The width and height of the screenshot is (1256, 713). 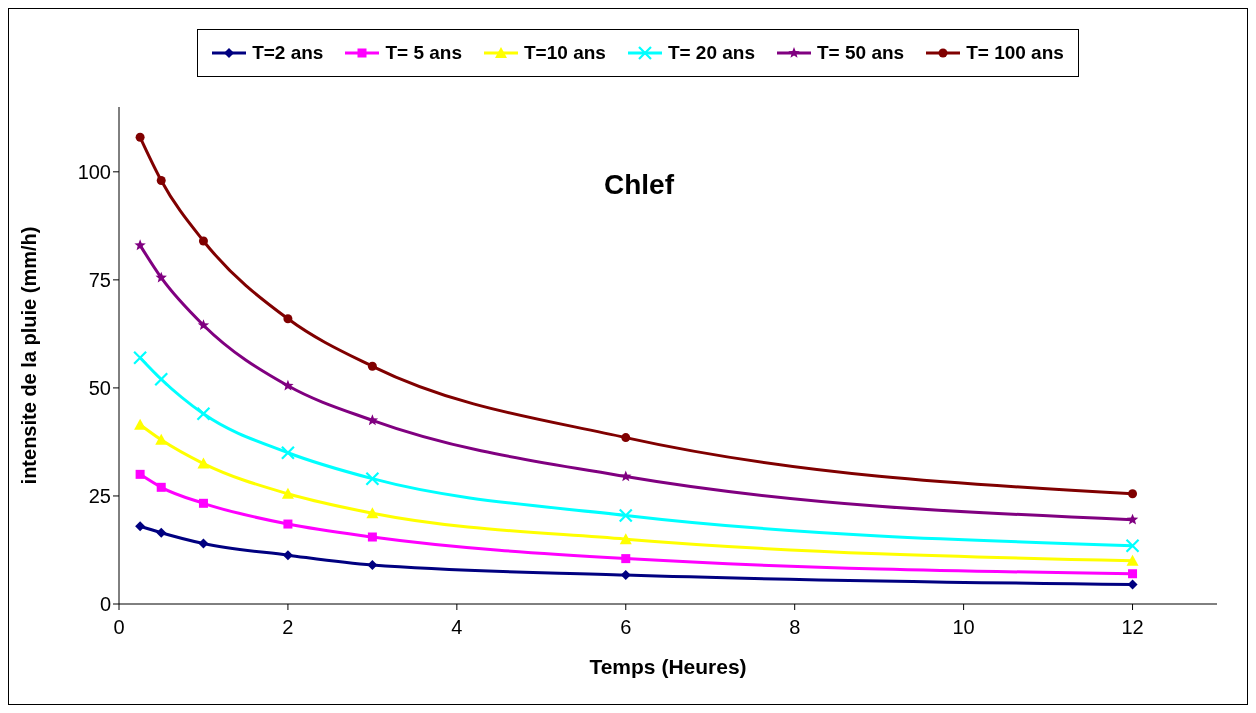 What do you see at coordinates (795, 627) in the screenshot?
I see `x-tick-label: 8` at bounding box center [795, 627].